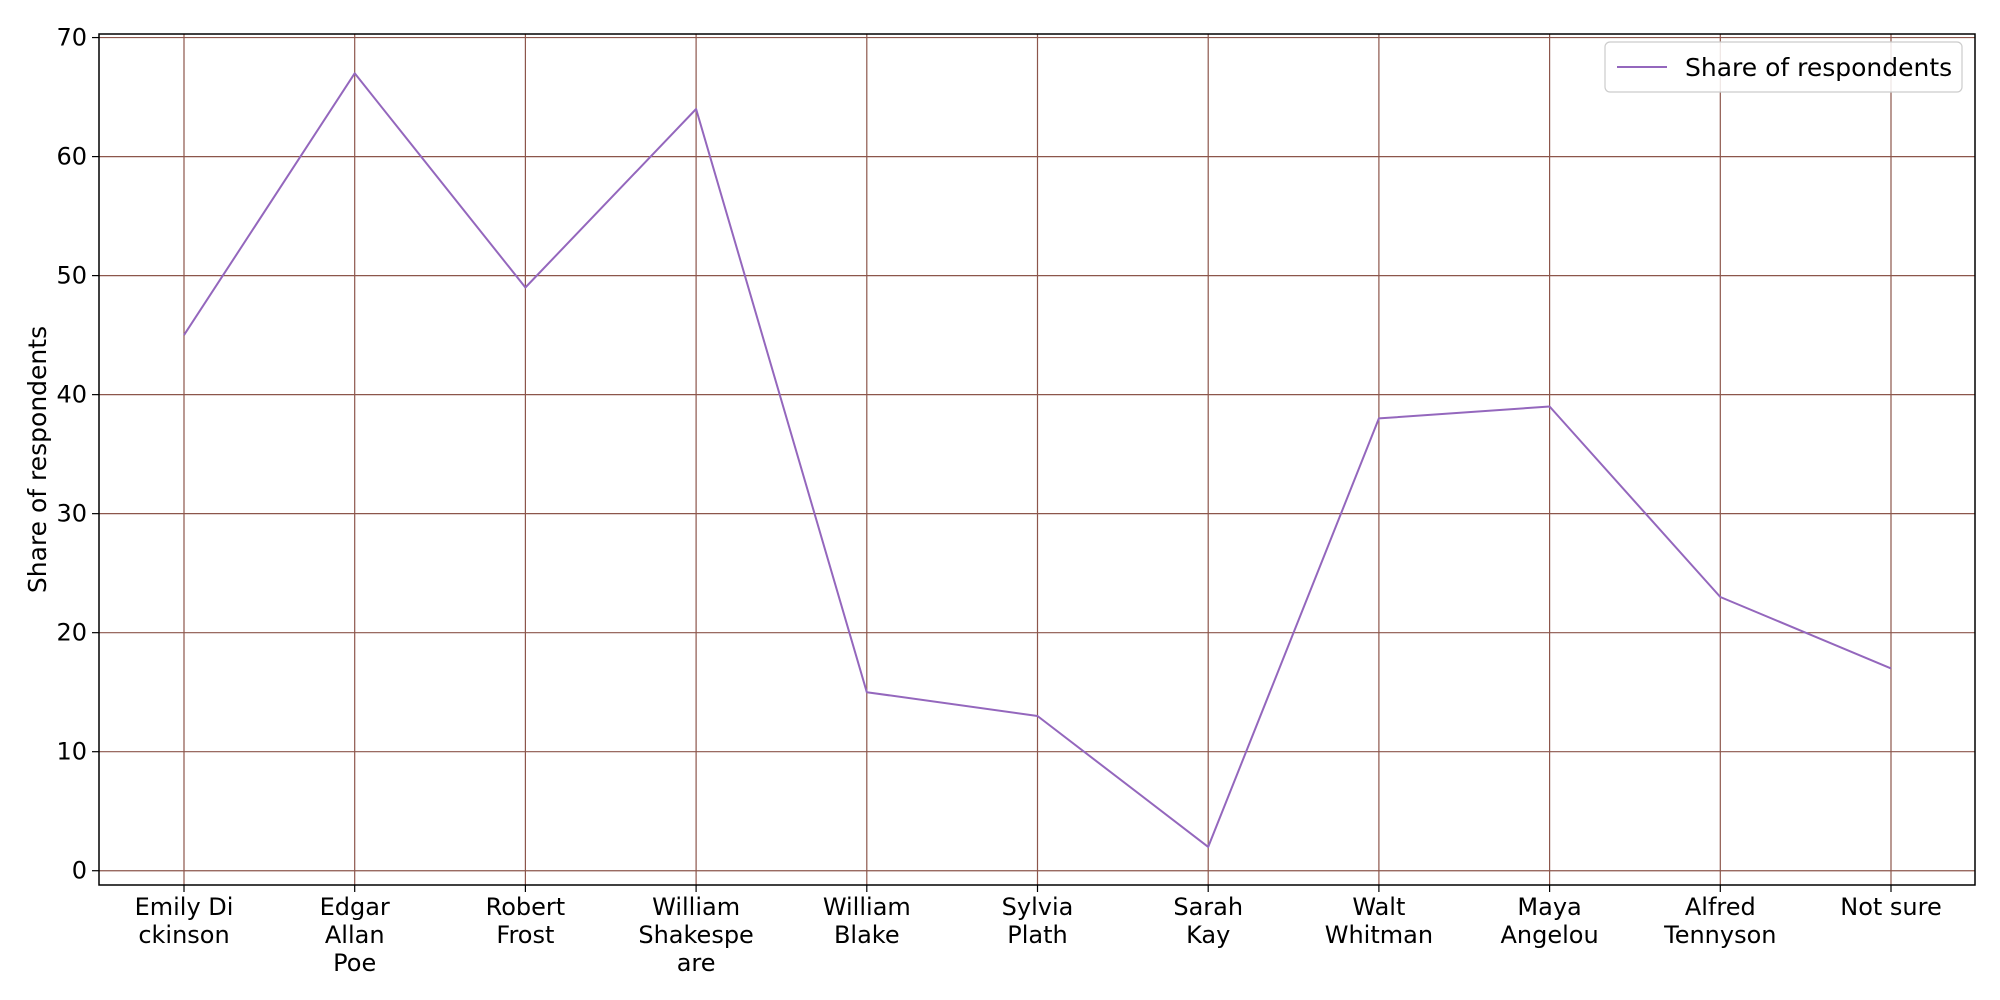  I want to click on x-tick-label-line: Angelou, so click(1549, 935).